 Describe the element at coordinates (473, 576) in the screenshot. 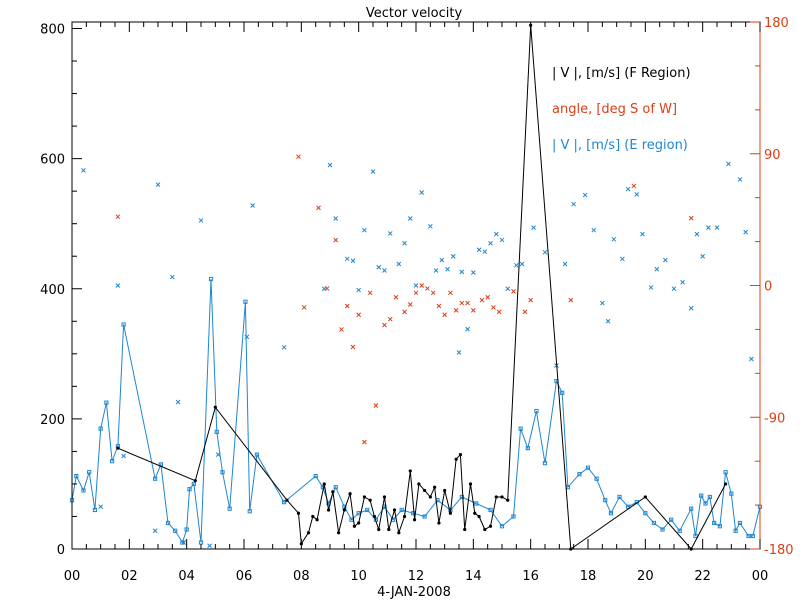

I see `x-tick-label: 14` at that location.